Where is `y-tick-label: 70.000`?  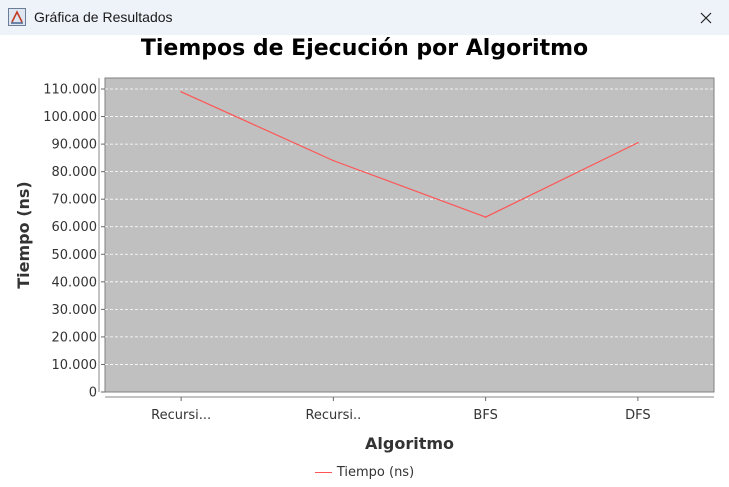
y-tick-label: 70.000 is located at coordinates (75, 200).